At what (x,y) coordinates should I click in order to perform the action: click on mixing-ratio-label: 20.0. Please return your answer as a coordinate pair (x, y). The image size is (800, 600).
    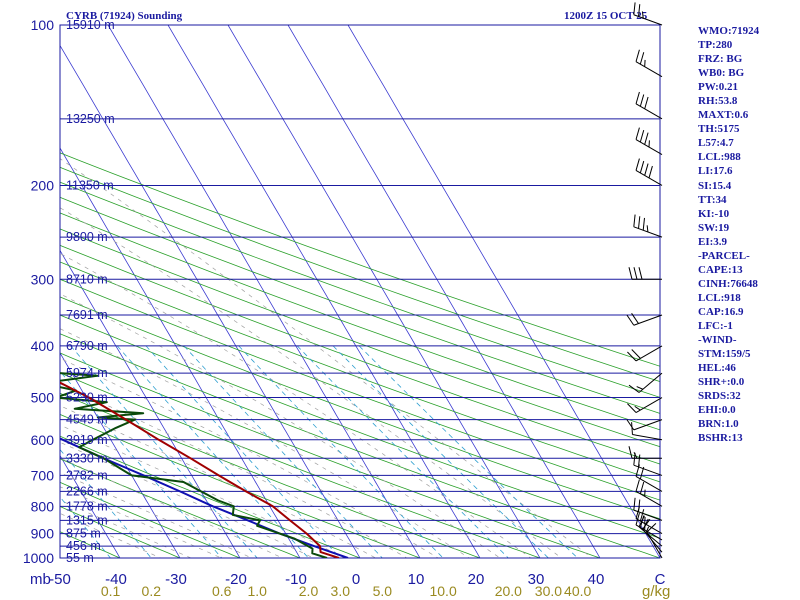
    Looking at the image, I should click on (508, 591).